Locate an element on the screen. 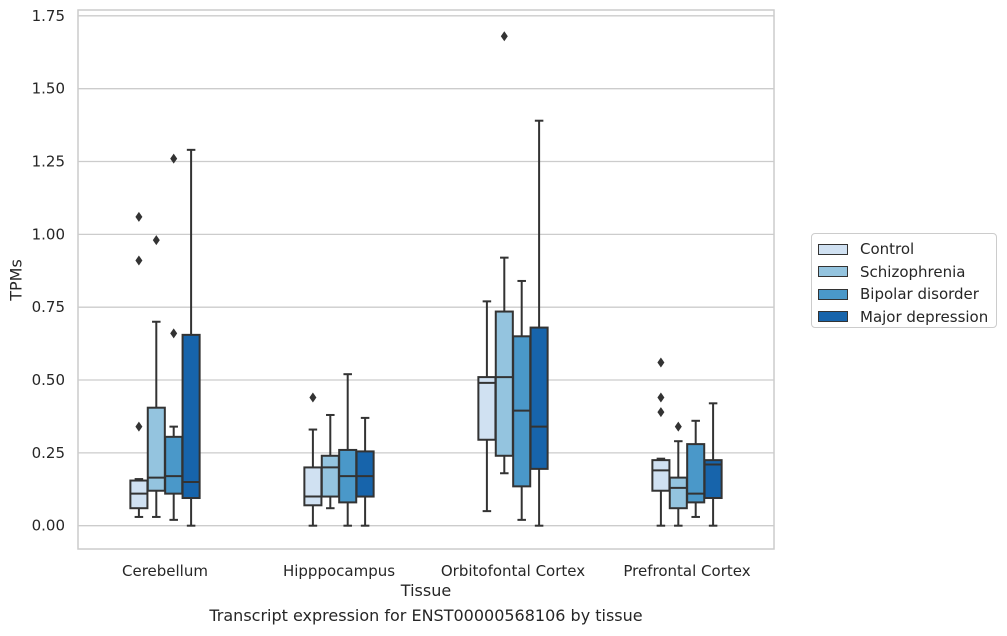  x-tick-label: Hipppocampus is located at coordinates (339, 571).